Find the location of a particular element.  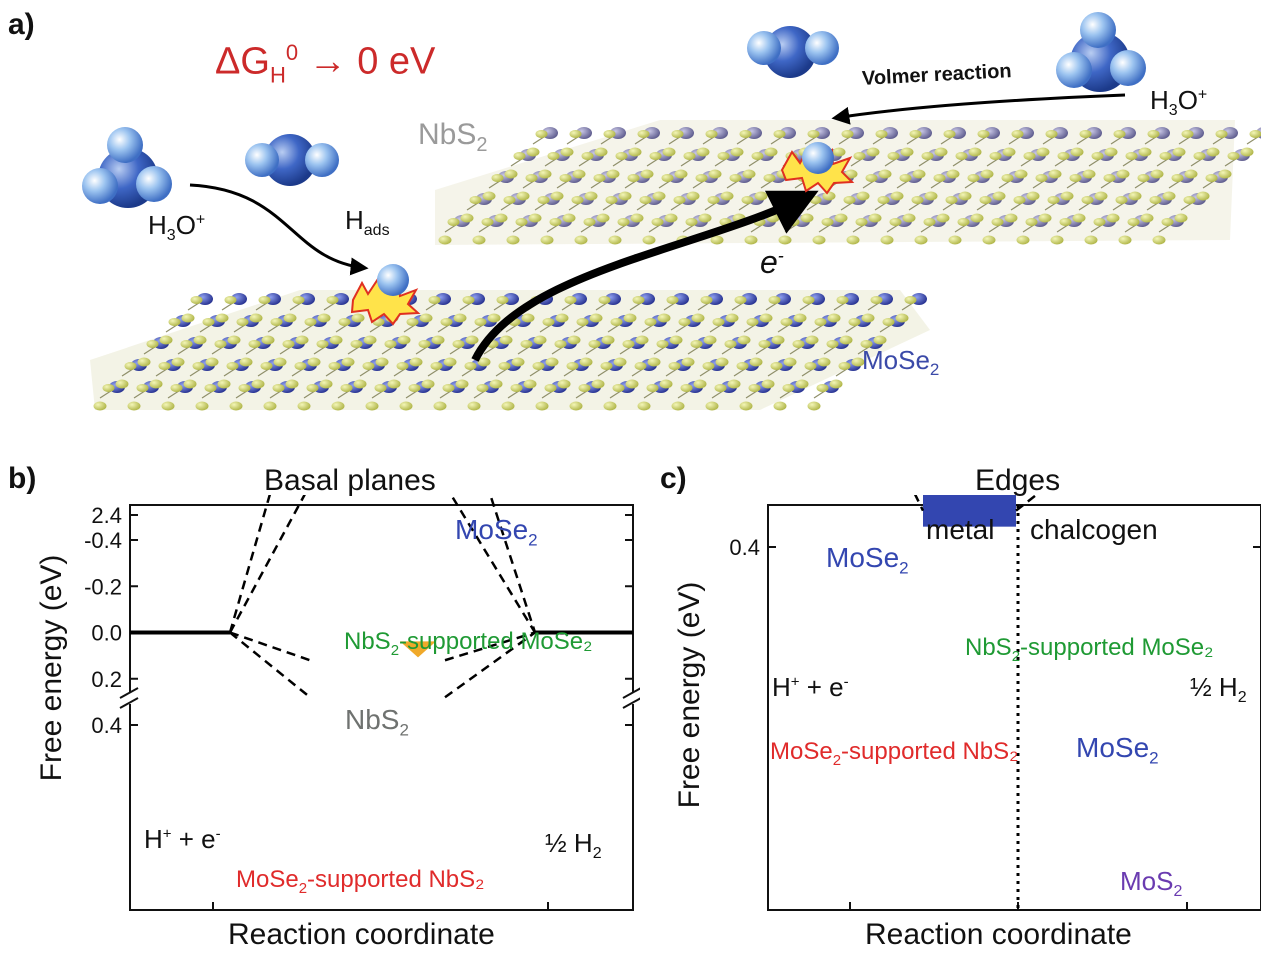

connector-right is located at coordinates (513, 564).